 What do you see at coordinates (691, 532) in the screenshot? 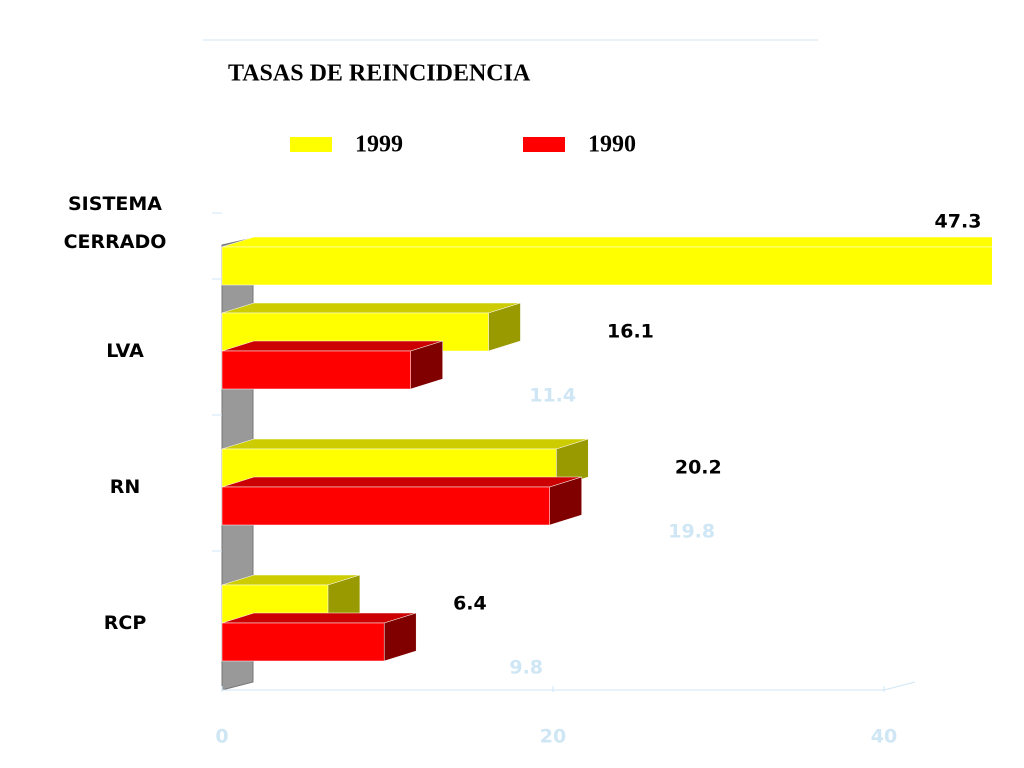
I see `value-label: 19.8` at bounding box center [691, 532].